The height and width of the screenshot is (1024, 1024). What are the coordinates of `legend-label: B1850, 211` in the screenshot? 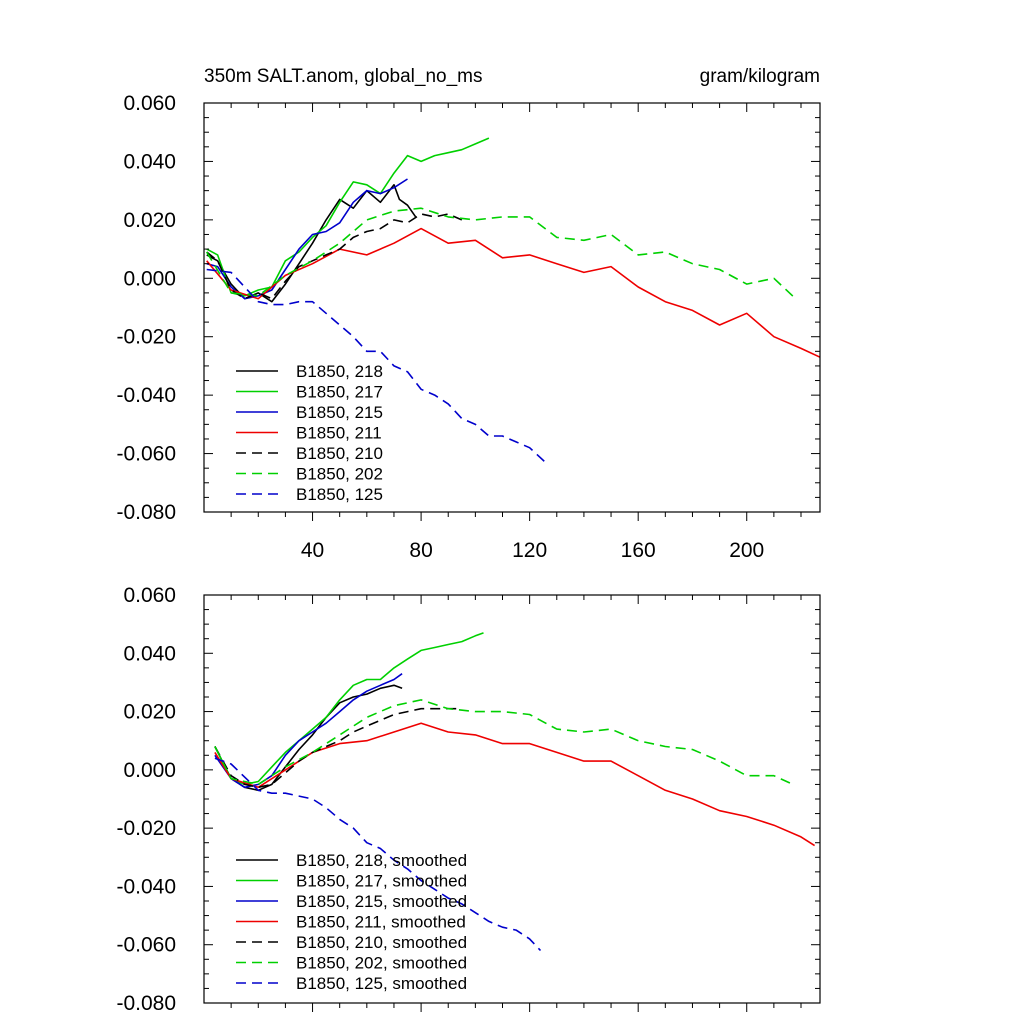 It's located at (339, 433).